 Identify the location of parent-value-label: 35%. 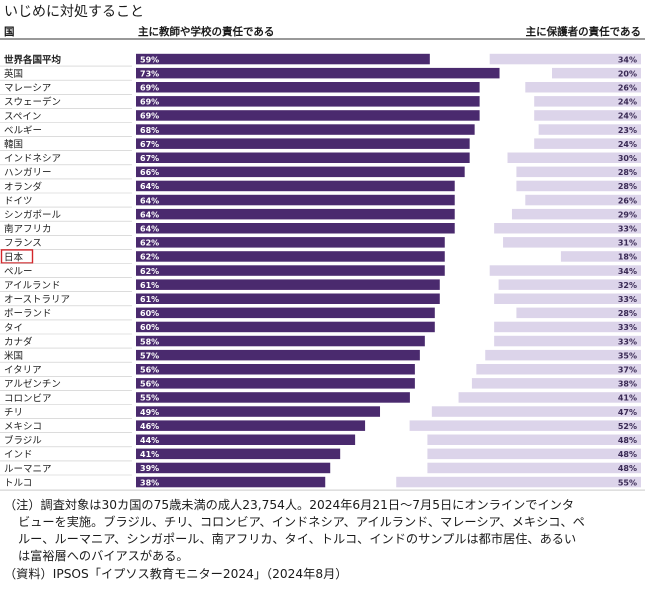
(627, 355).